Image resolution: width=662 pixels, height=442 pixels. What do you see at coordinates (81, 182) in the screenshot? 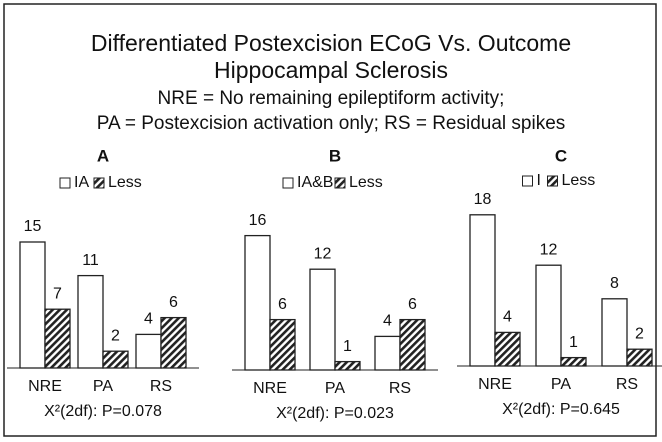
I see `legend-label: IA` at bounding box center [81, 182].